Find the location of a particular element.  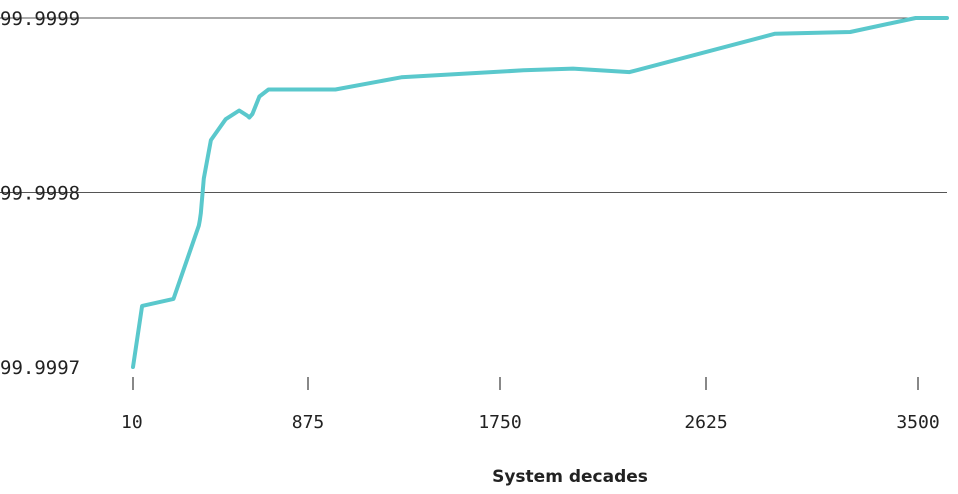

y-tick-label: 99.9999 is located at coordinates (40, 19).